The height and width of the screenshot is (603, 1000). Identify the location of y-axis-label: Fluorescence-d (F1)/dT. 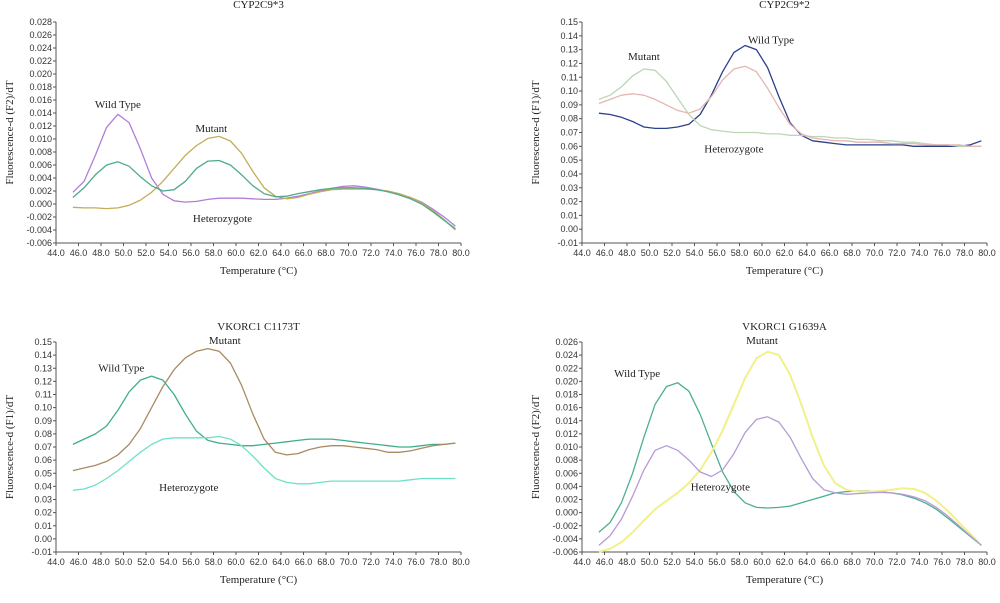
(536, 132).